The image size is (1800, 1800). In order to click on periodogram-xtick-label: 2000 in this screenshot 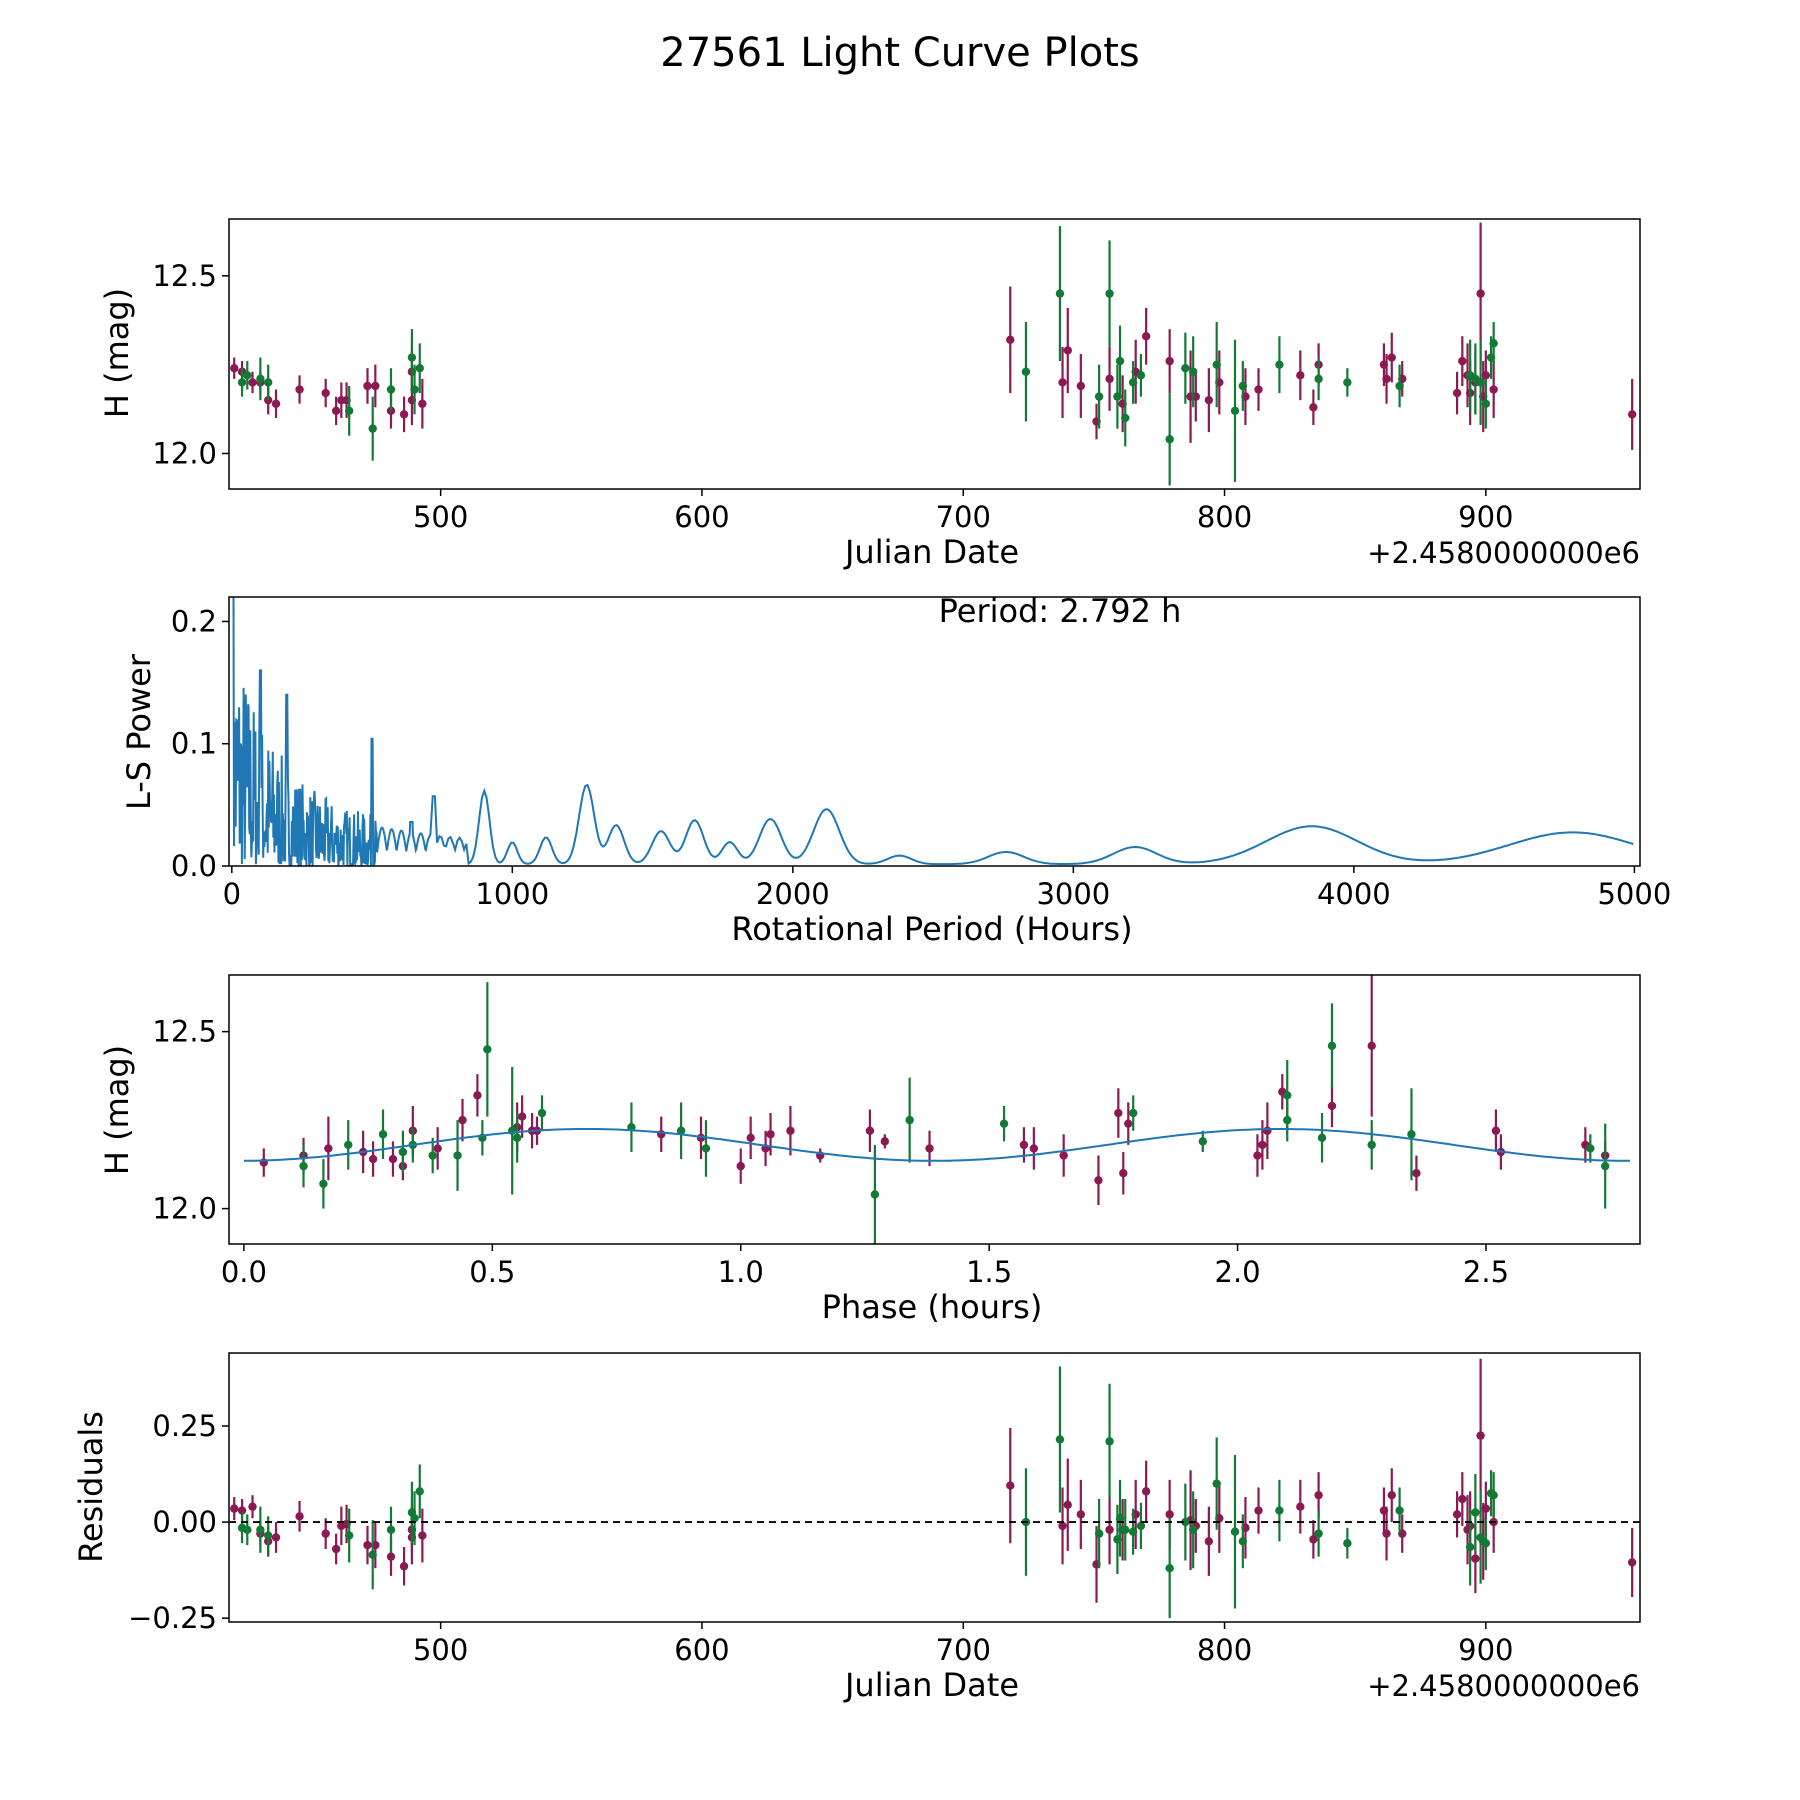, I will do `click(793, 894)`.